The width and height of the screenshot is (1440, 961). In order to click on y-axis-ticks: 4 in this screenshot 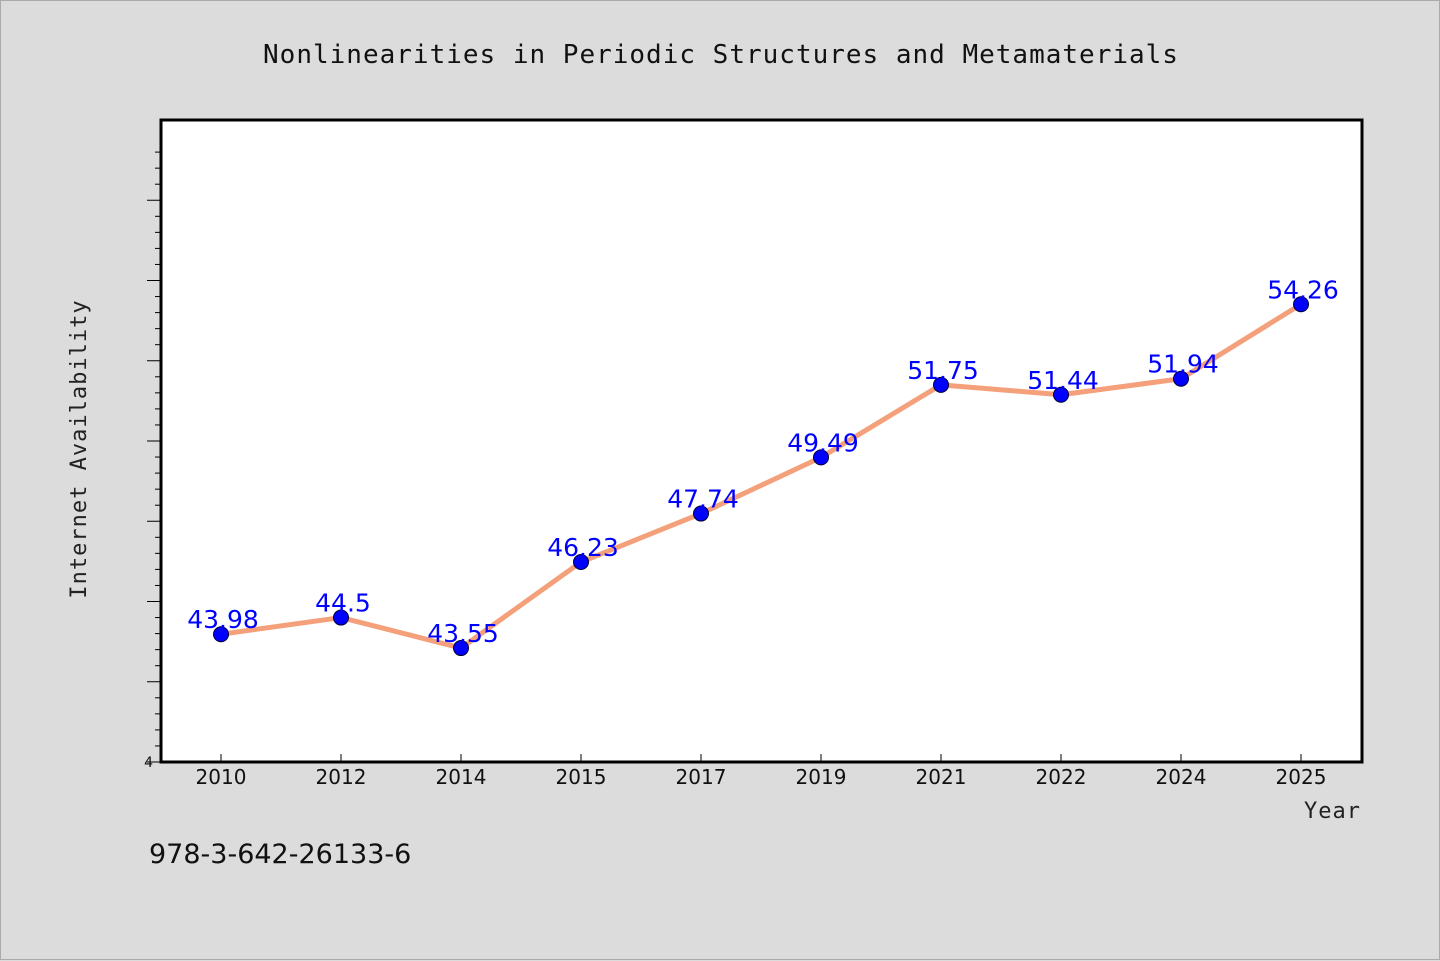, I will do `click(152, 461)`.